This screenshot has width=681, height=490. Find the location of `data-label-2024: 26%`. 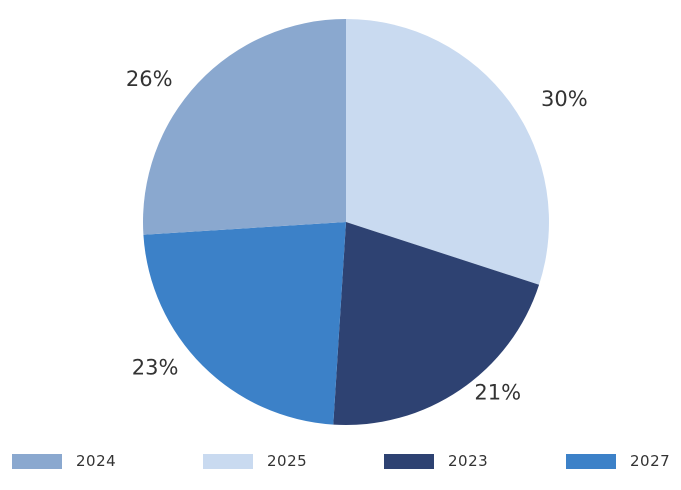

data-label-2024: 26% is located at coordinates (149, 79).